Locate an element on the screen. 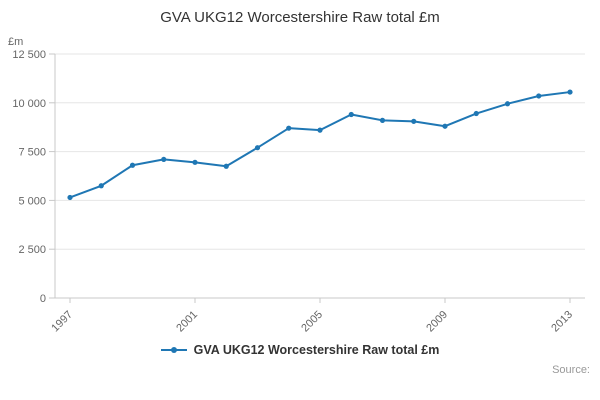  x-tick-label: 1997 is located at coordinates (62, 322).